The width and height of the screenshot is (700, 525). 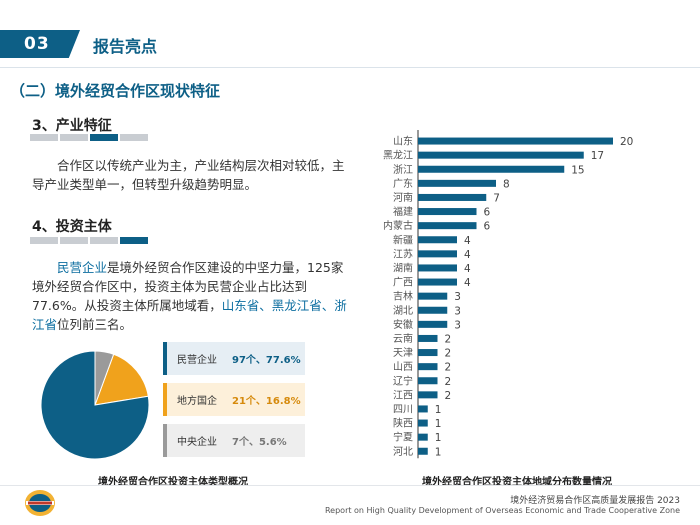 What do you see at coordinates (115, 91) in the screenshot?
I see `section-title: （二）境外经贸合作区现状特征` at bounding box center [115, 91].